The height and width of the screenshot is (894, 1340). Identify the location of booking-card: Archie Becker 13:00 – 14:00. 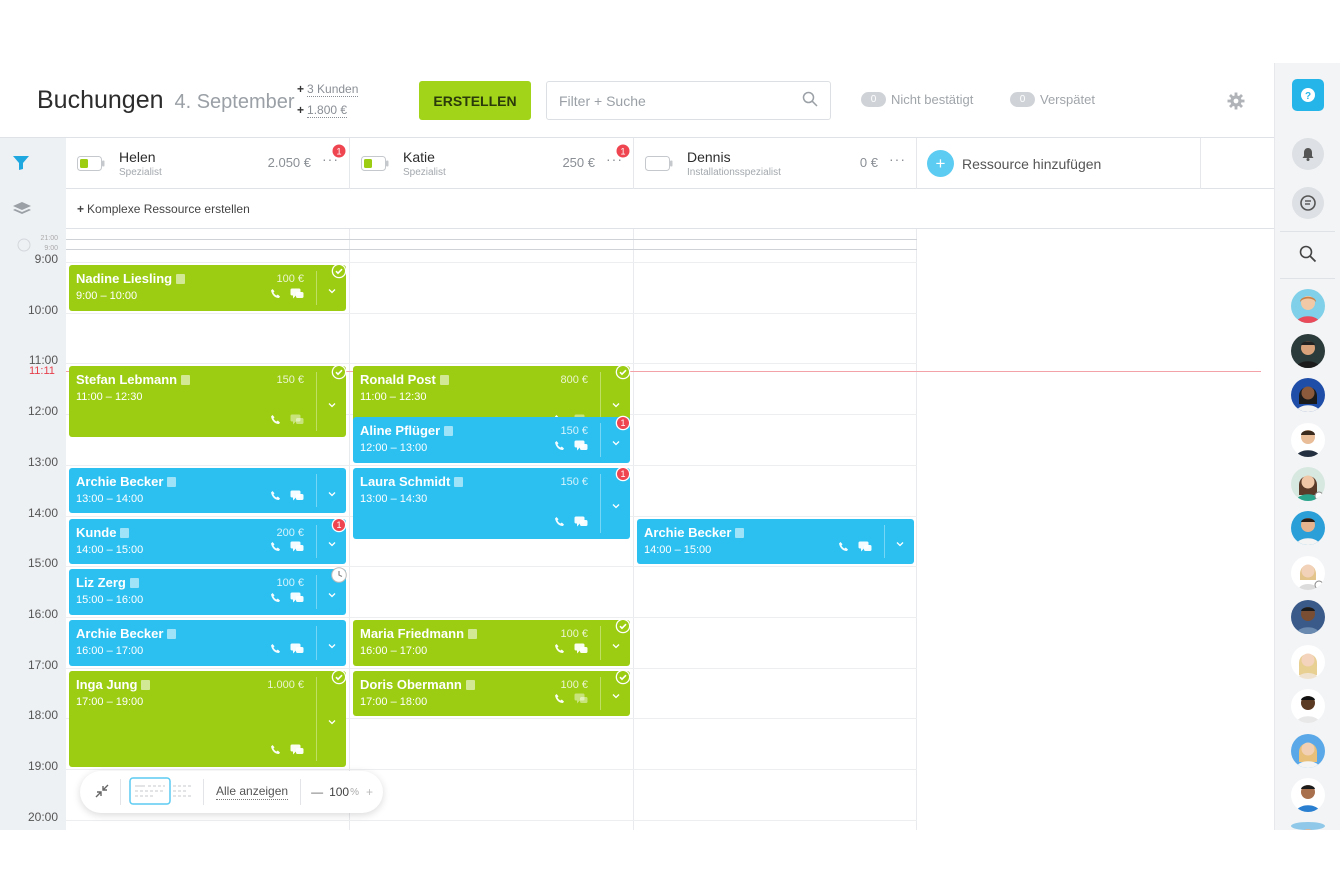
(207, 490).